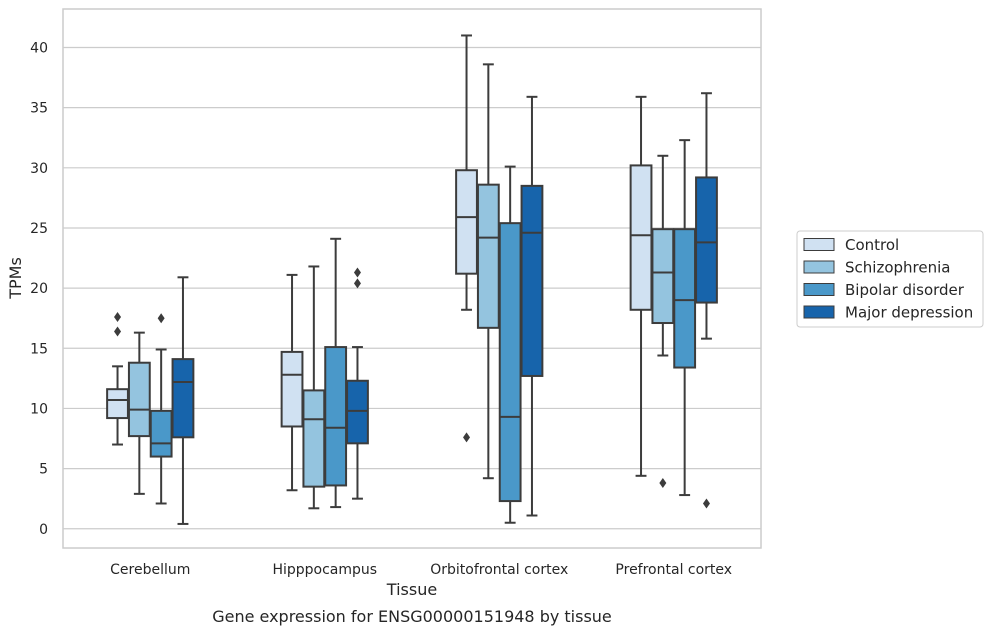 This screenshot has height=638, width=993. Describe the element at coordinates (39, 49) in the screenshot. I see `y-tick-label: 40` at that location.